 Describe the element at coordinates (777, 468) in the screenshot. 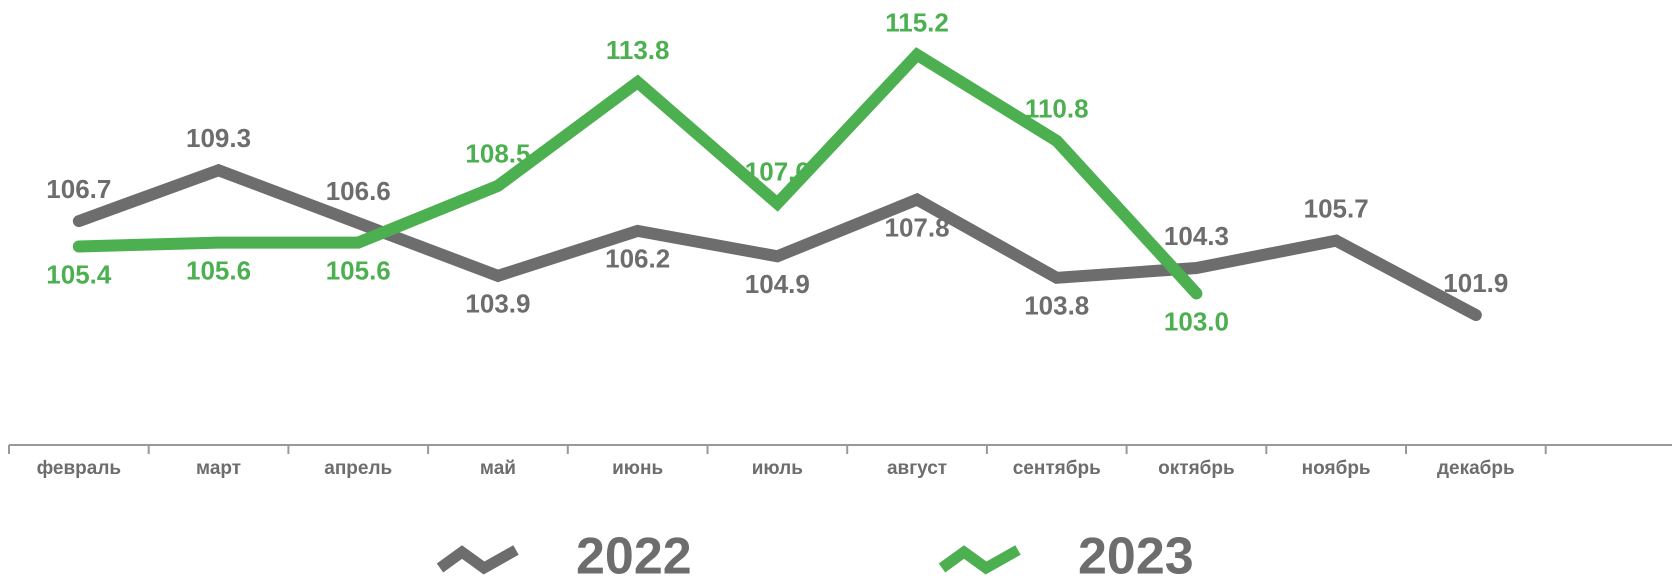

I see `x-tick-label: июль` at that location.